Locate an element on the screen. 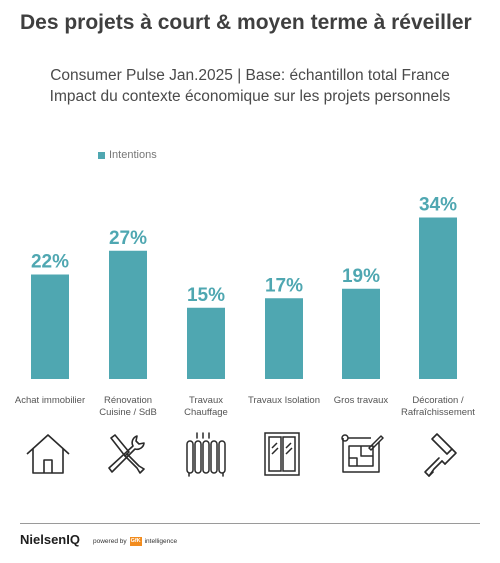 The image size is (500, 563). chart-legend: Intentions is located at coordinates (127, 155).